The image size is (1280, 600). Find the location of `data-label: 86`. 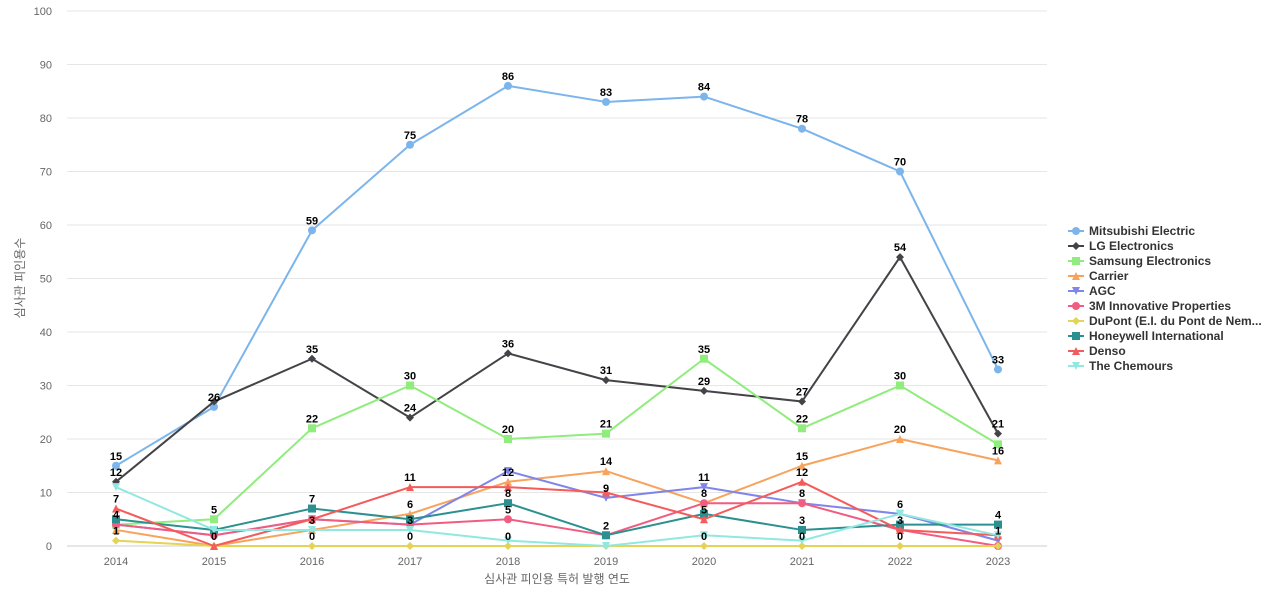

data-label: 86 is located at coordinates (508, 77).